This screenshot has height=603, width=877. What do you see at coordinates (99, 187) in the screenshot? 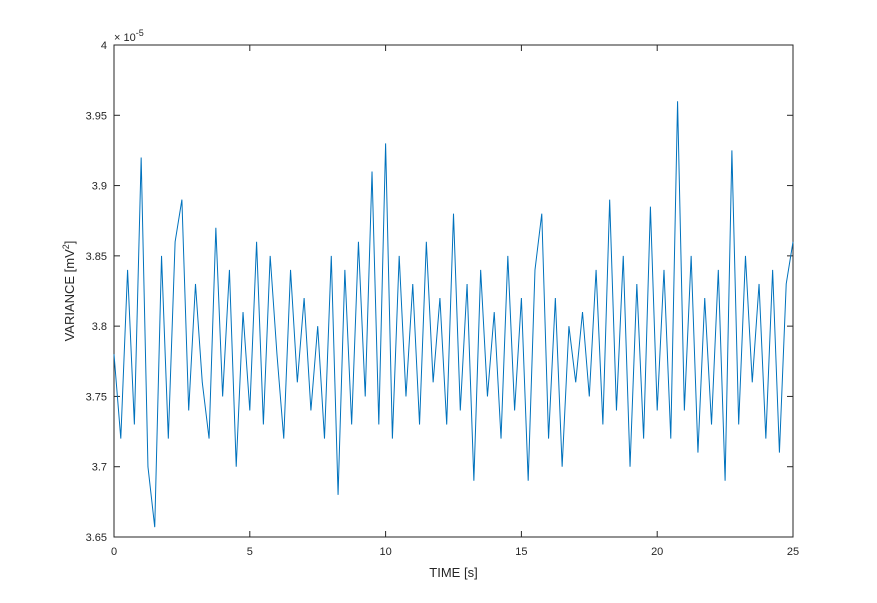
I see `y-tick-label: 3.9` at bounding box center [99, 187].